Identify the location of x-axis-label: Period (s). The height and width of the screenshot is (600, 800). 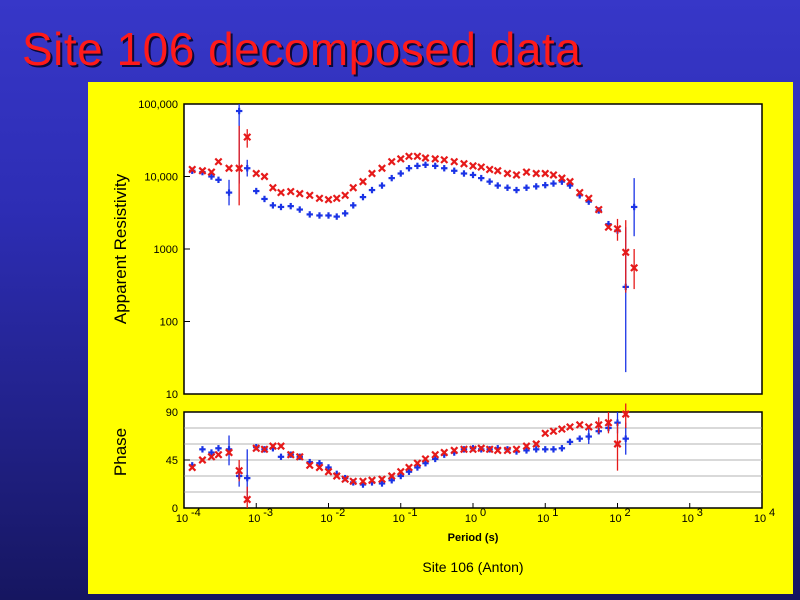
(473, 538).